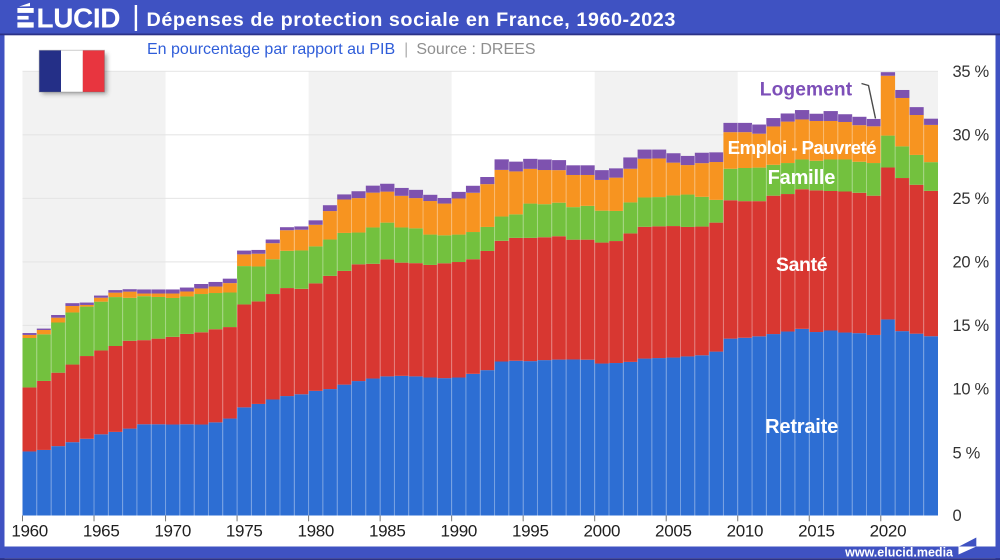  I want to click on svg-text: 5 %, so click(967, 453).